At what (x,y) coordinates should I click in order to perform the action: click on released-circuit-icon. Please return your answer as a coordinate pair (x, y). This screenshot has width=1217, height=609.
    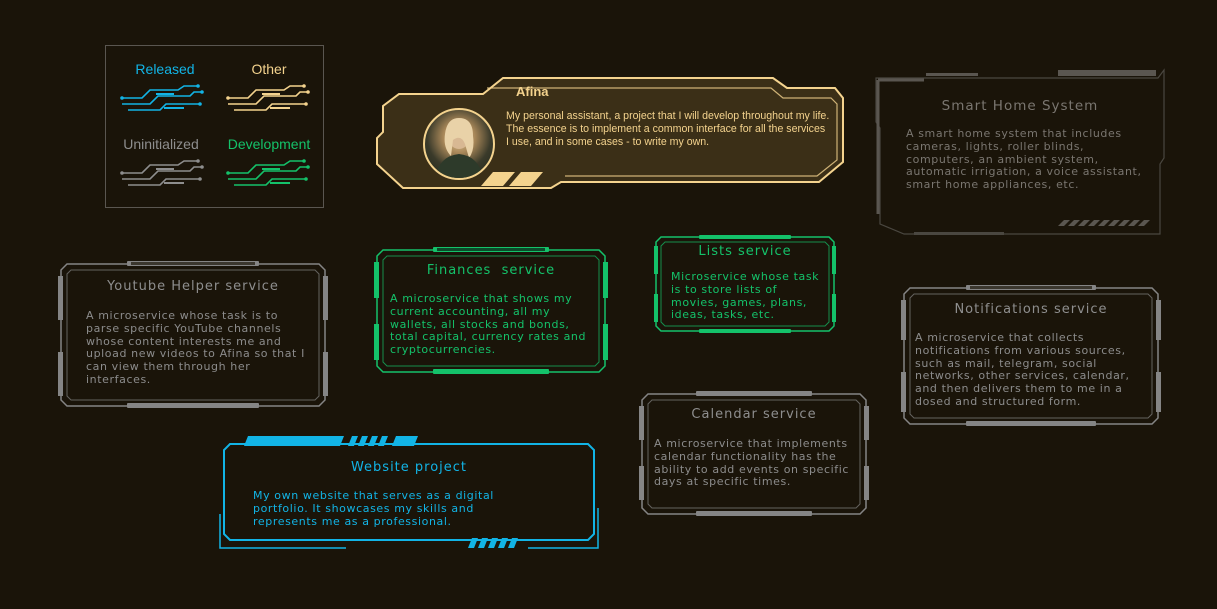
    Looking at the image, I should click on (162, 97).